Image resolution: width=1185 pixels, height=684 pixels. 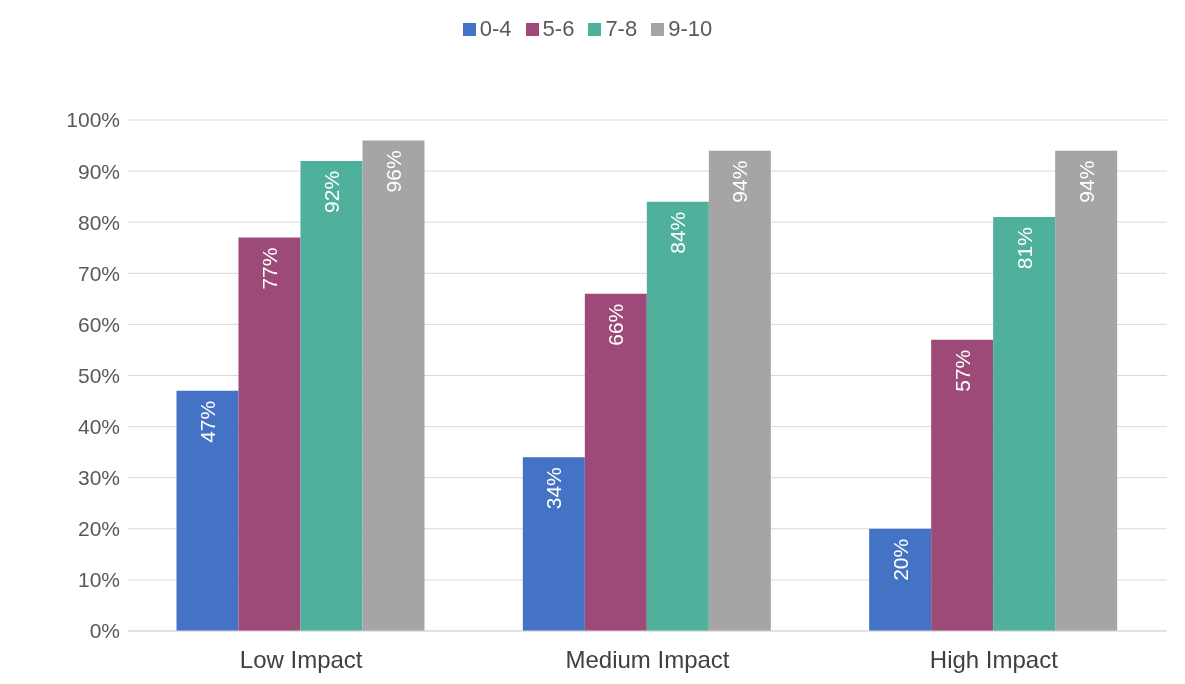 What do you see at coordinates (301, 660) in the screenshot?
I see `x-tick-label: Low Impact` at bounding box center [301, 660].